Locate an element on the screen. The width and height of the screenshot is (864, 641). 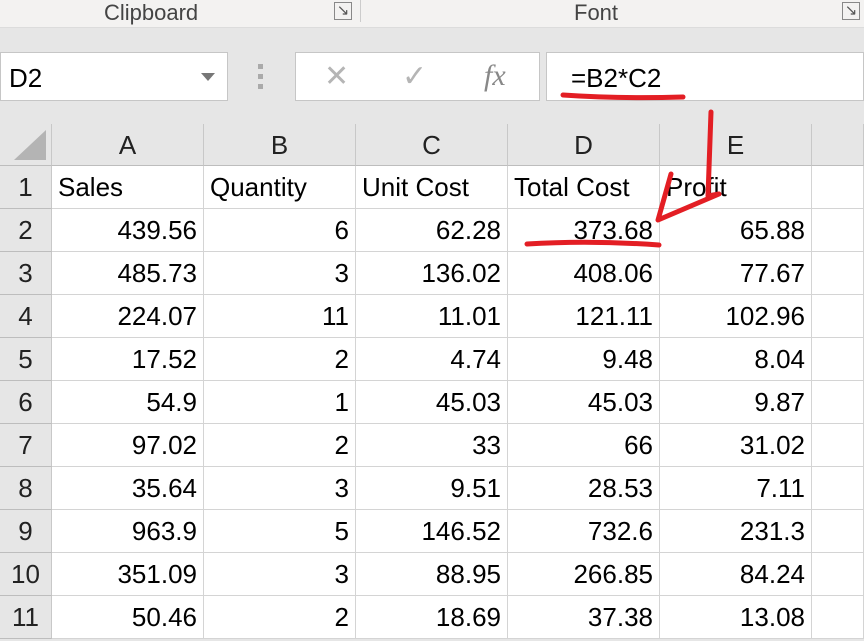
cell-C1: Unit Cost is located at coordinates (432, 187).